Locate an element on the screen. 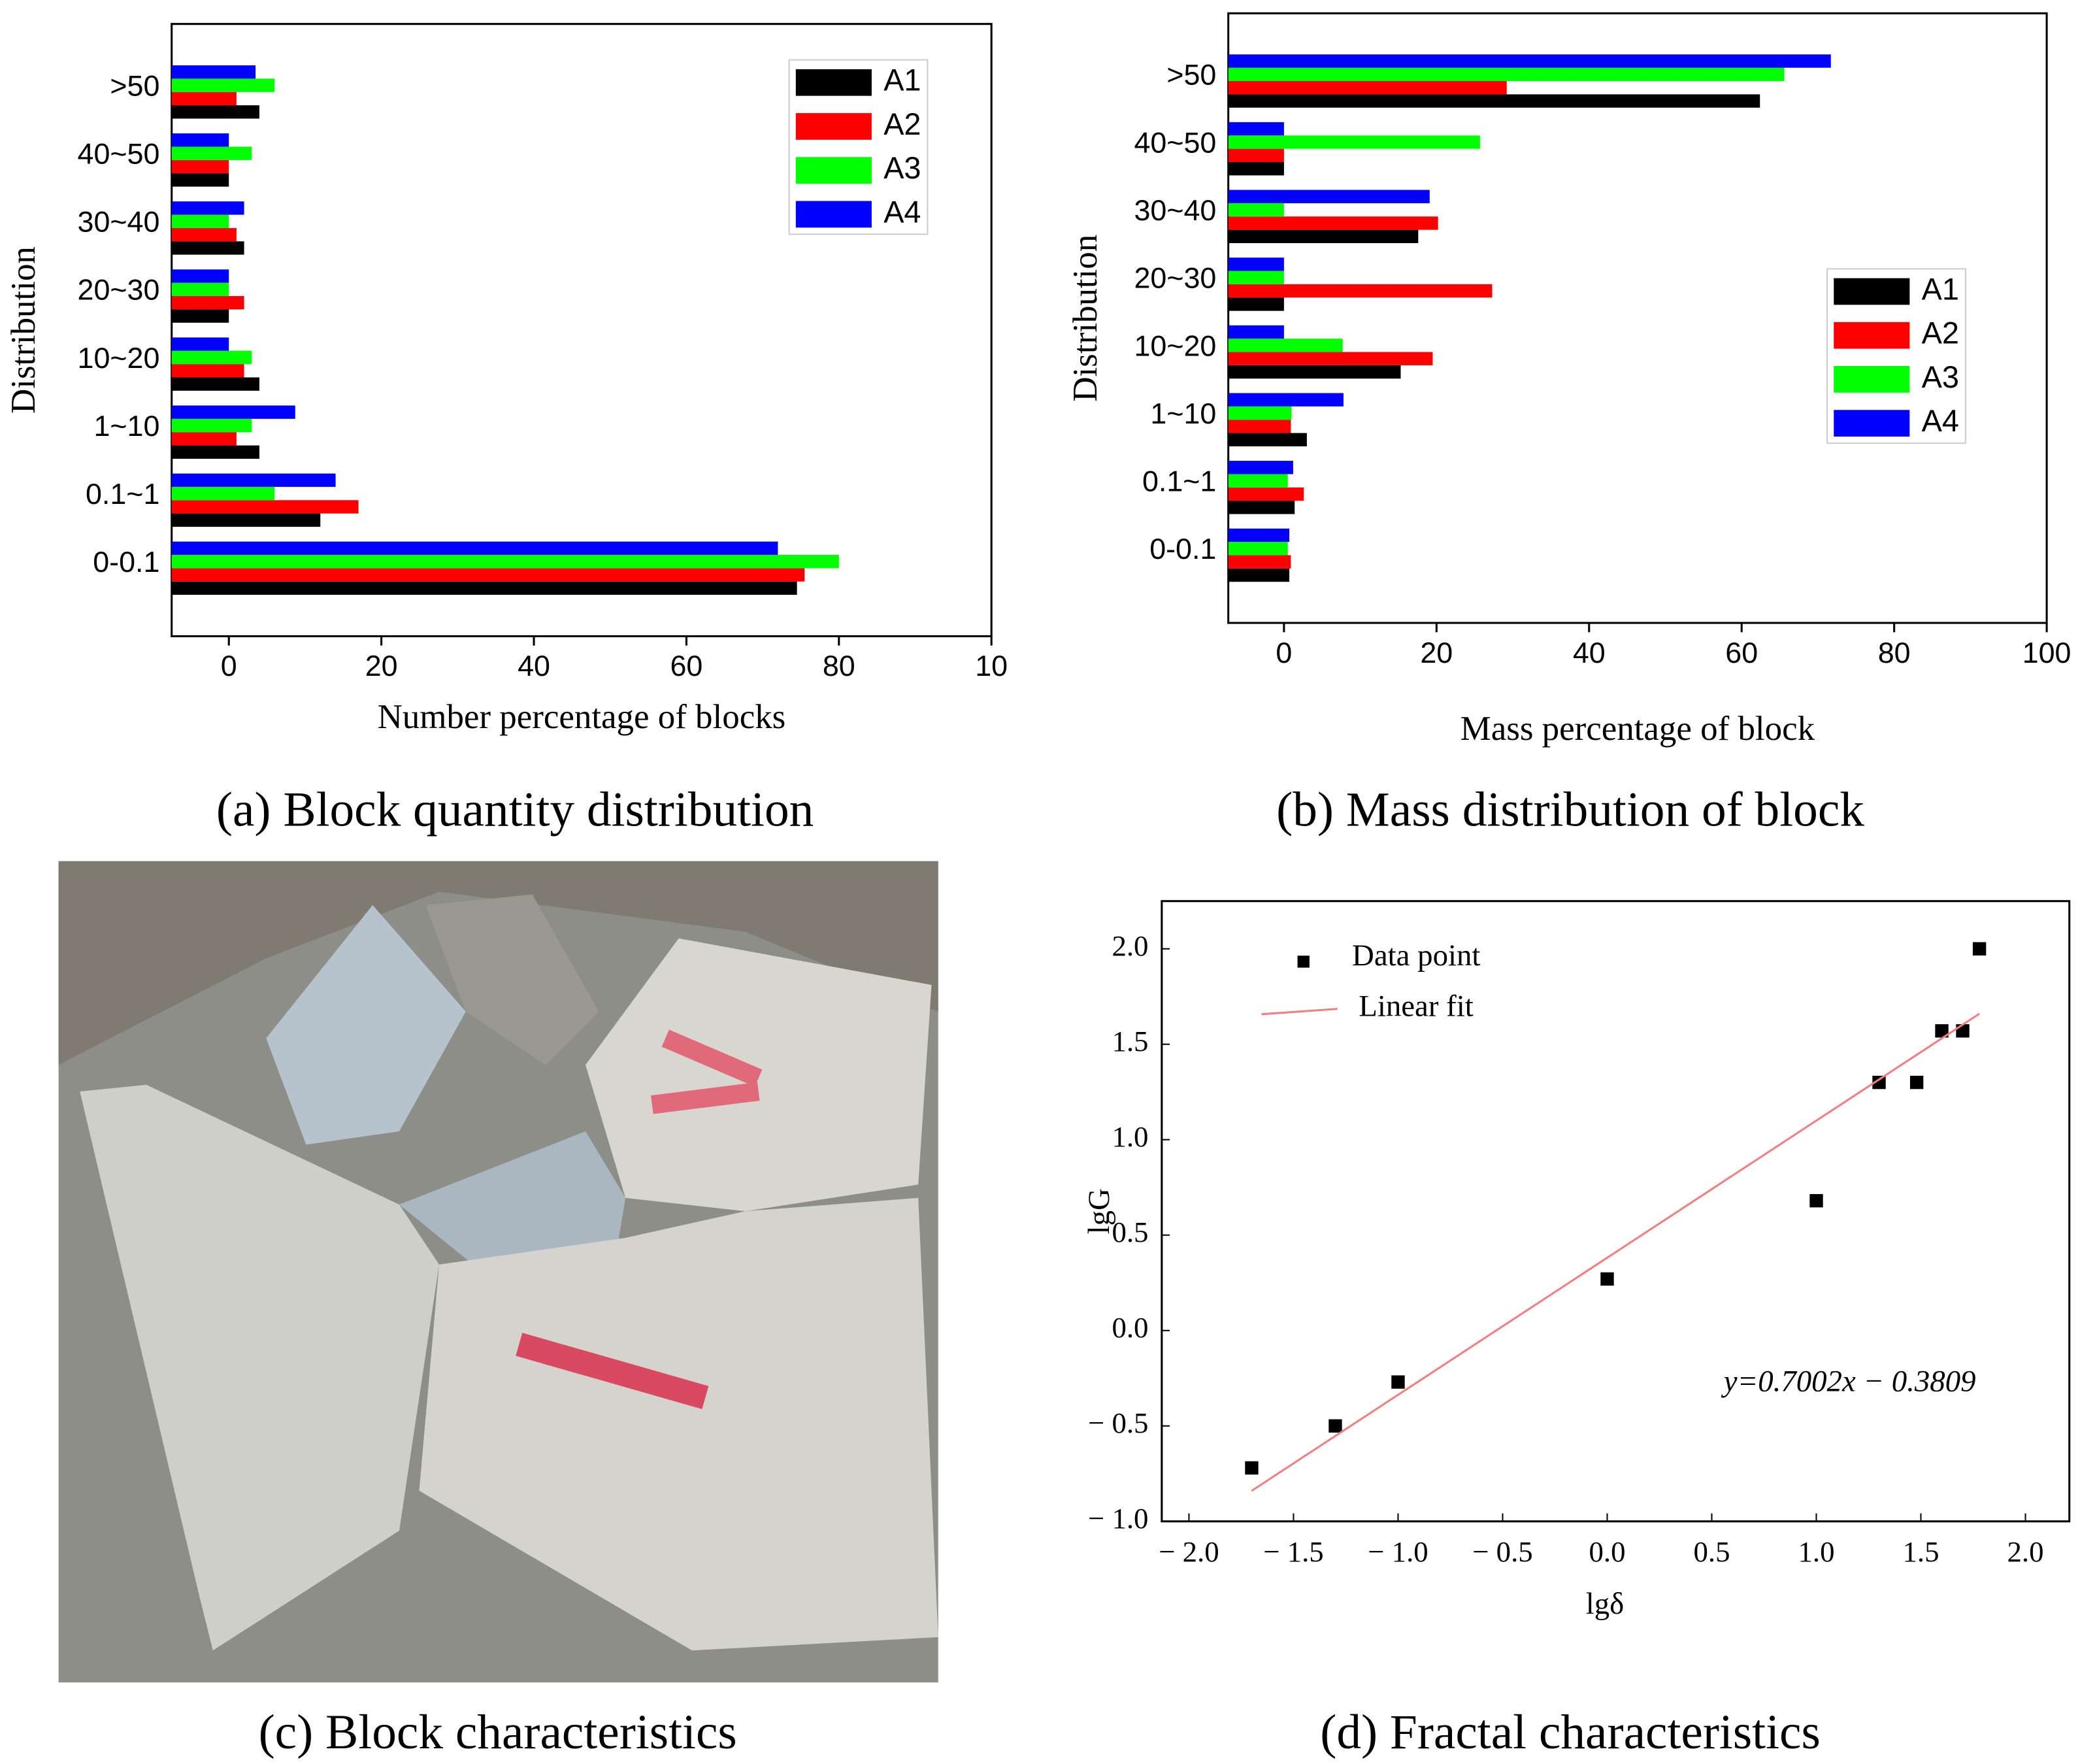 This screenshot has width=2080, height=1764. x-tick-label: 40 is located at coordinates (534, 666).